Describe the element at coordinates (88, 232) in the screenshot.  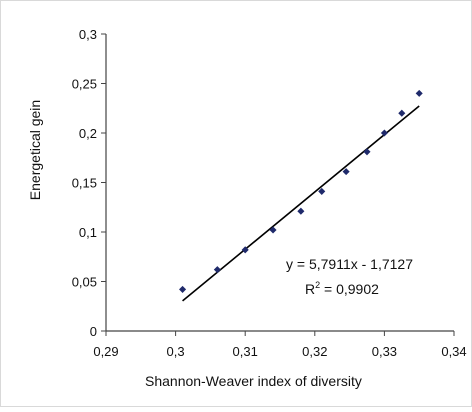
I see `y-tick-label: 0,1` at that location.